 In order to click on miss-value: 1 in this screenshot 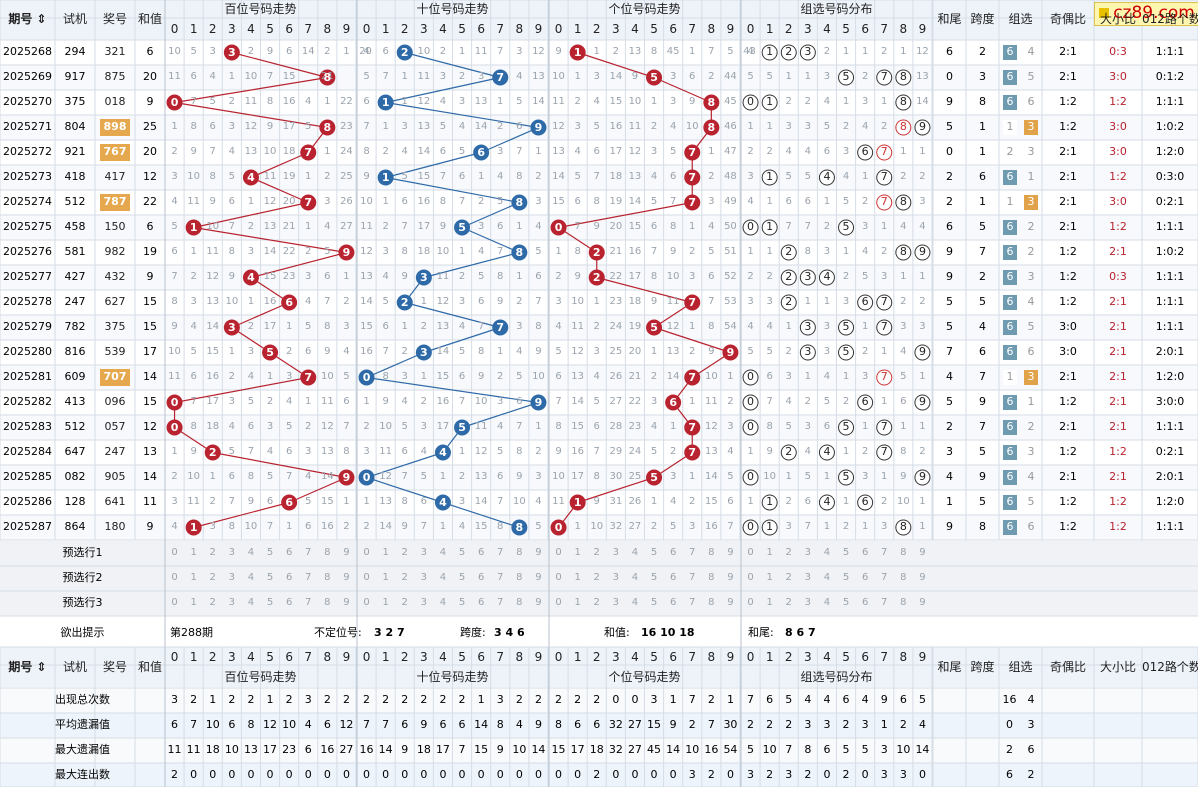, I will do `click(692, 51)`.